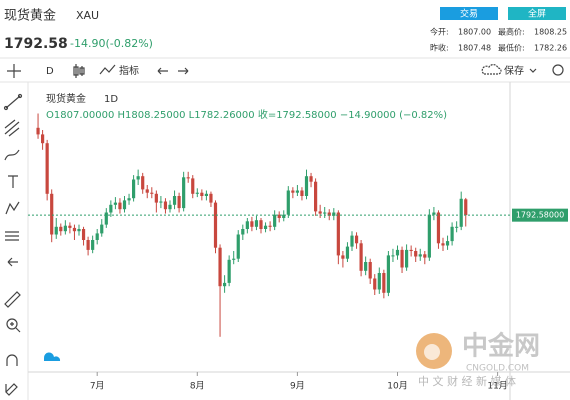 The height and width of the screenshot is (400, 570). What do you see at coordinates (129, 70) in the screenshot?
I see `indicators-button: 指标` at bounding box center [129, 70].